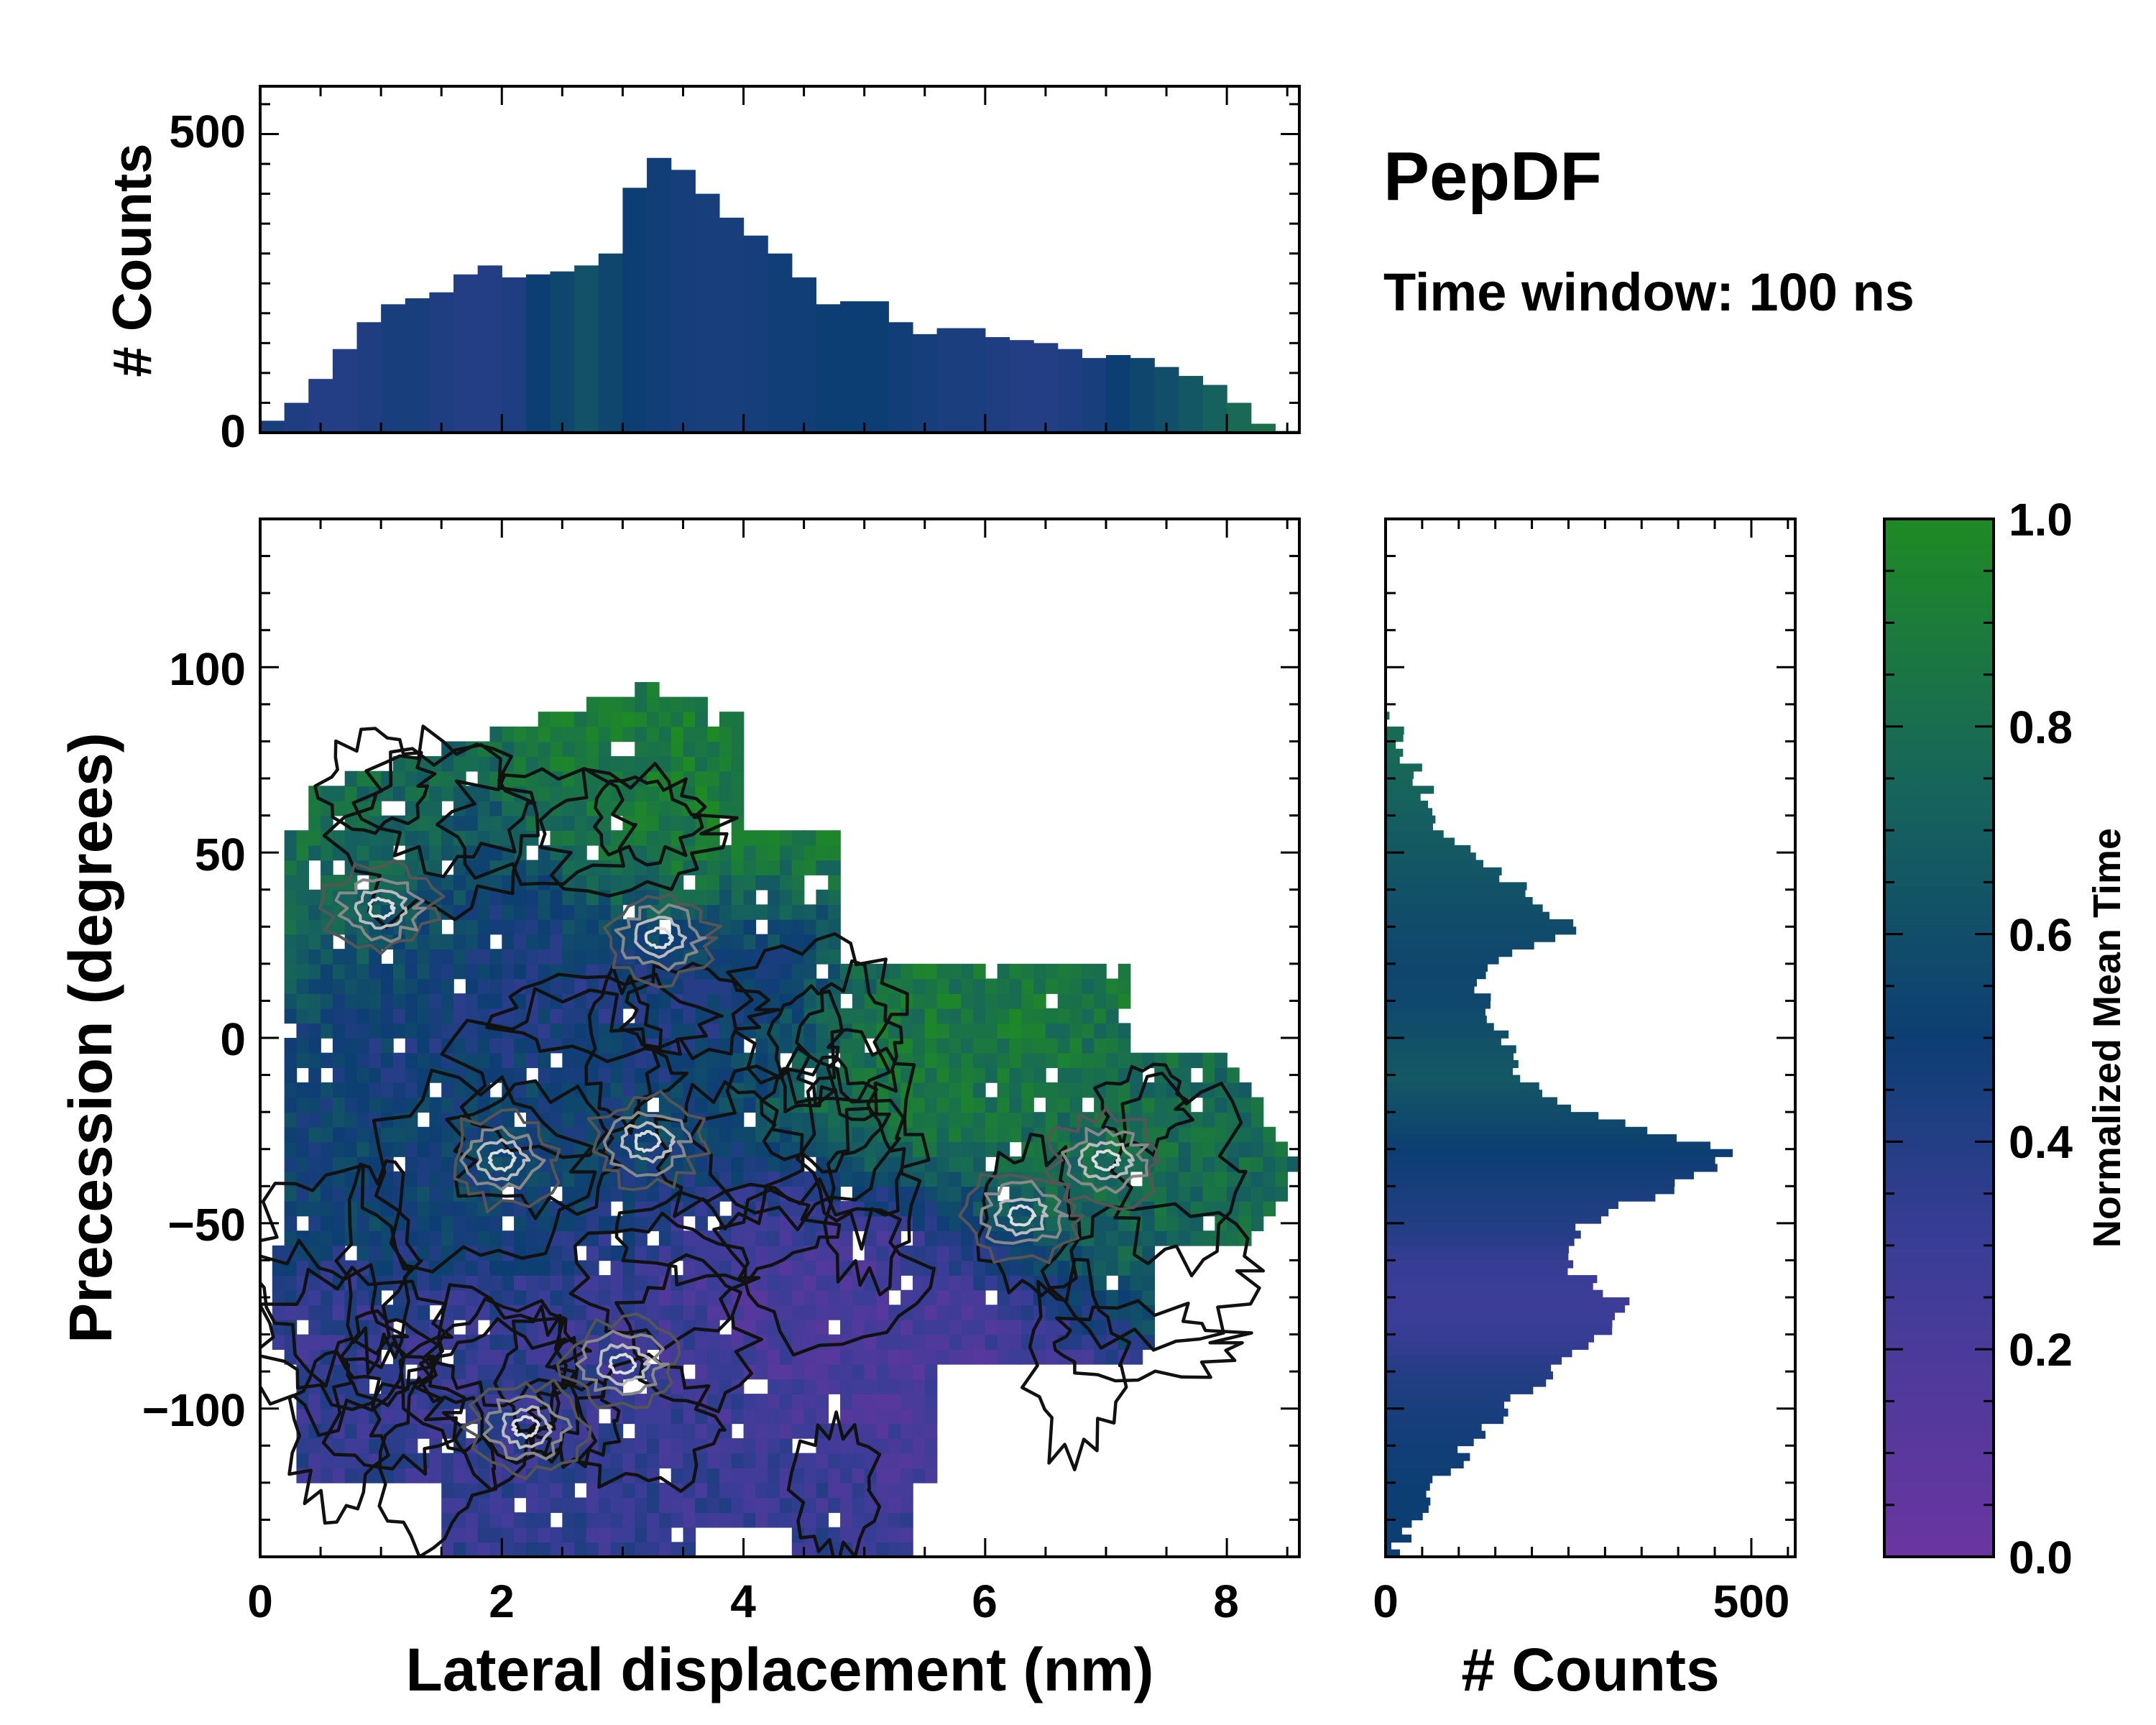 This screenshot has width=2156, height=1725. Describe the element at coordinates (220, 854) in the screenshot. I see `ytick-label-50: 50` at that location.